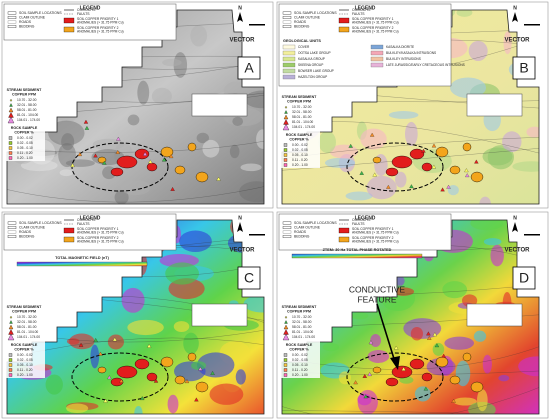  Describe the element at coordinates (357, 250) in the screenshot. I see `colorbar-title: ZTEM: 30 Hz TOTAL PHASE ROTATED` at that location.